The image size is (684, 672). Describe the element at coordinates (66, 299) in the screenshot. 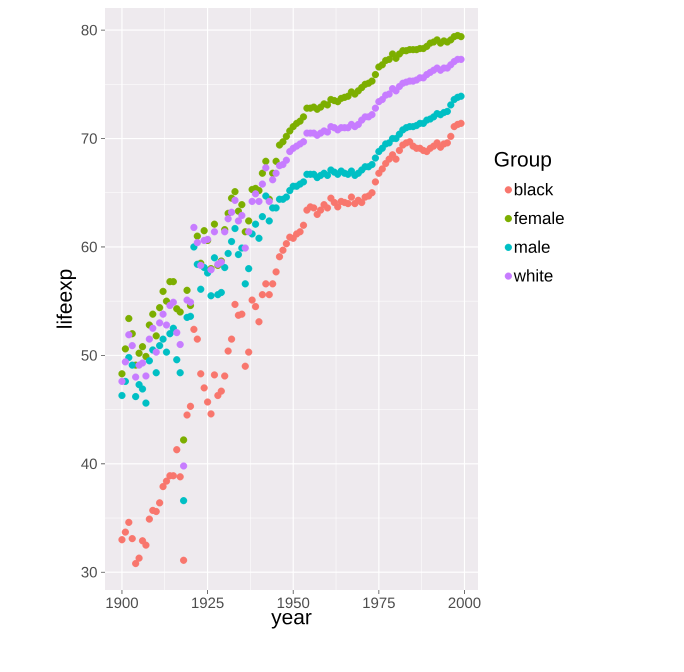

I see `y-axis-title: lifeexp` at that location.